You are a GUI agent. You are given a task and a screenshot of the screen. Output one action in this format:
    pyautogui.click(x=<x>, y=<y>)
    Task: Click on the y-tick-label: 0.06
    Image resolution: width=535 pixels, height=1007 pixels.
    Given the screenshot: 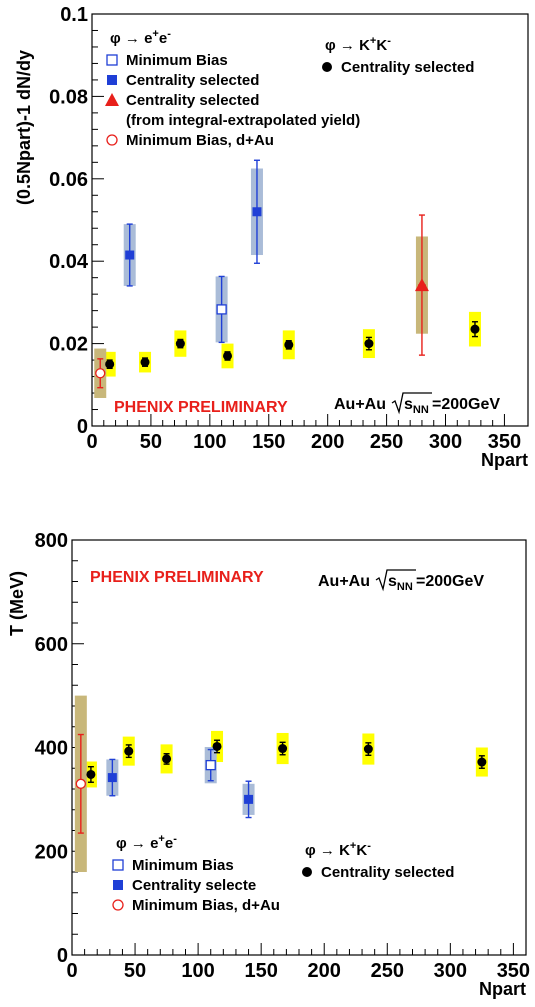 What is the action you would take?
    pyautogui.click(x=68, y=180)
    